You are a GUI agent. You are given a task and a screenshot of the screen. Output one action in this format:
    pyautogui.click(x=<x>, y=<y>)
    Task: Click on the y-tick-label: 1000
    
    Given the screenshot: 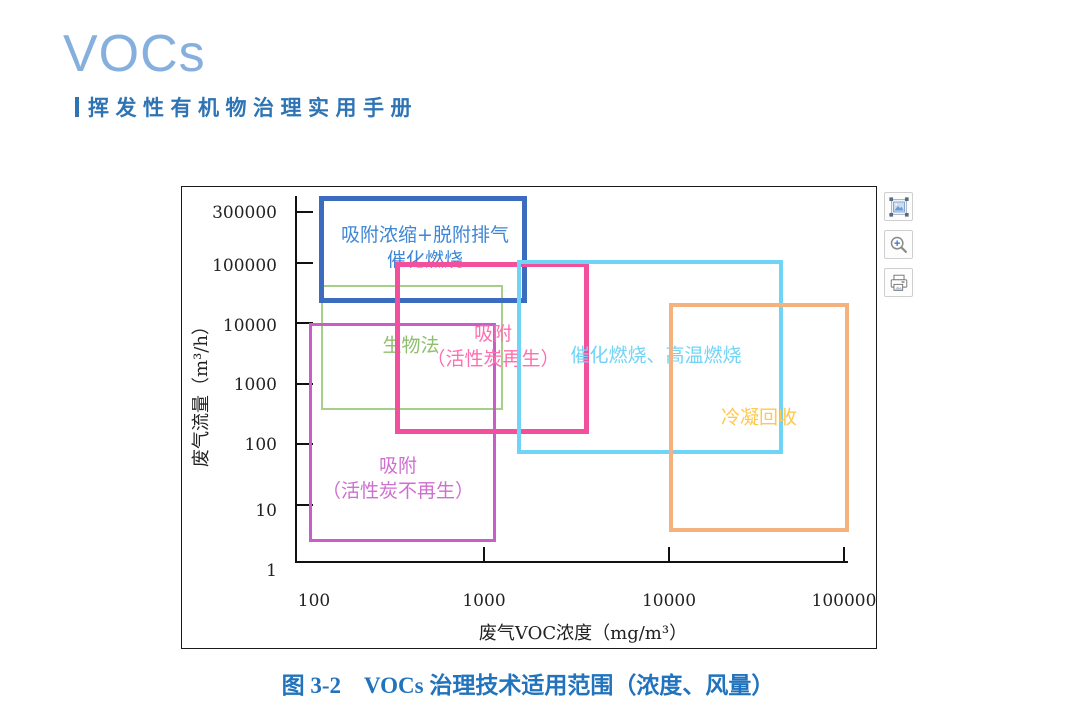 What is the action you would take?
    pyautogui.click(x=255, y=385)
    